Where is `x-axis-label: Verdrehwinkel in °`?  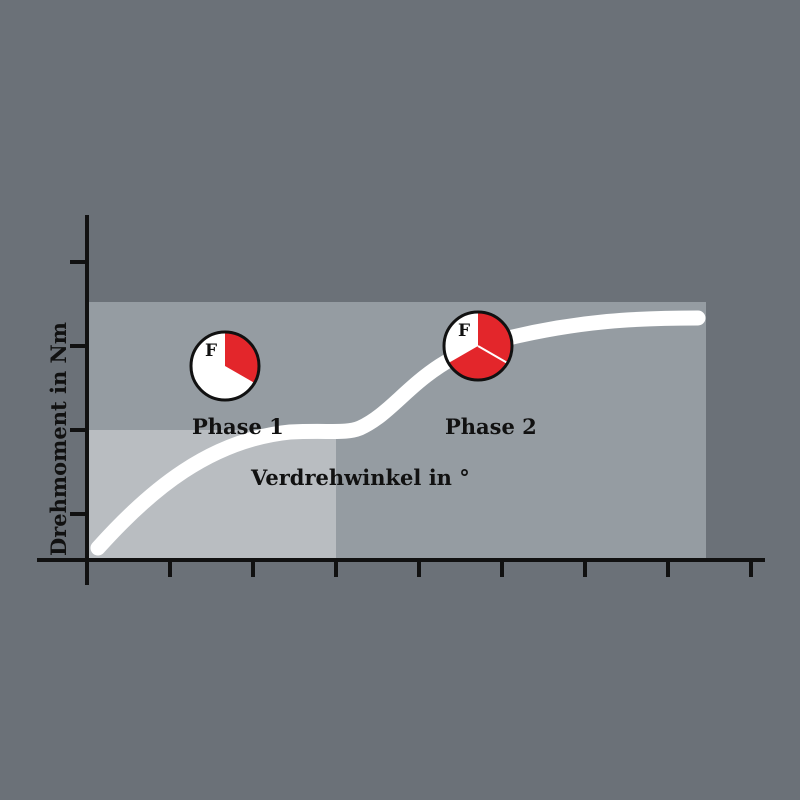 x-axis-label: Verdrehwinkel in ° is located at coordinates (360, 477).